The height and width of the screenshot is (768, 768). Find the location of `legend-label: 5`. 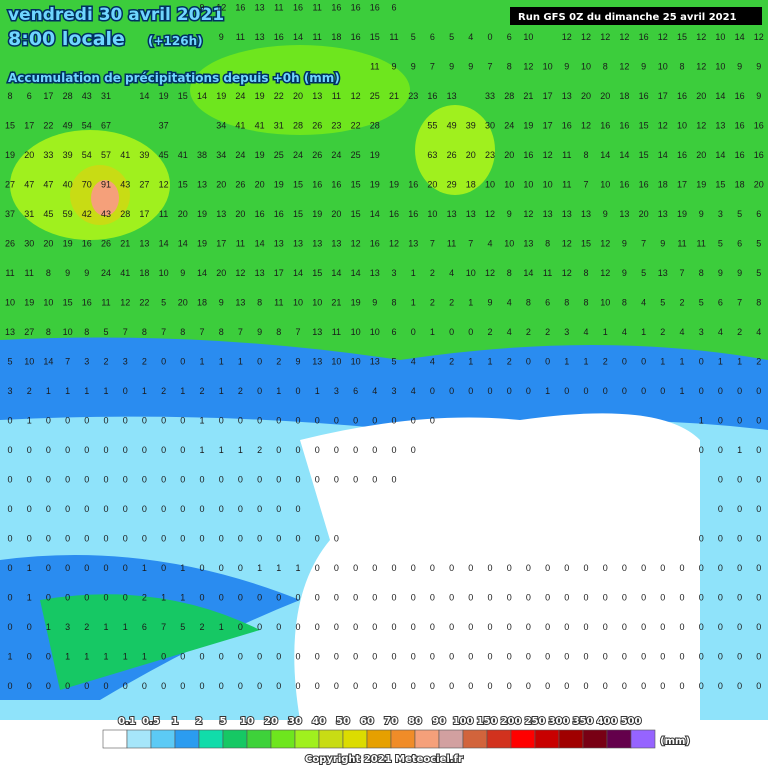

legend-label: 5 is located at coordinates (223, 721).